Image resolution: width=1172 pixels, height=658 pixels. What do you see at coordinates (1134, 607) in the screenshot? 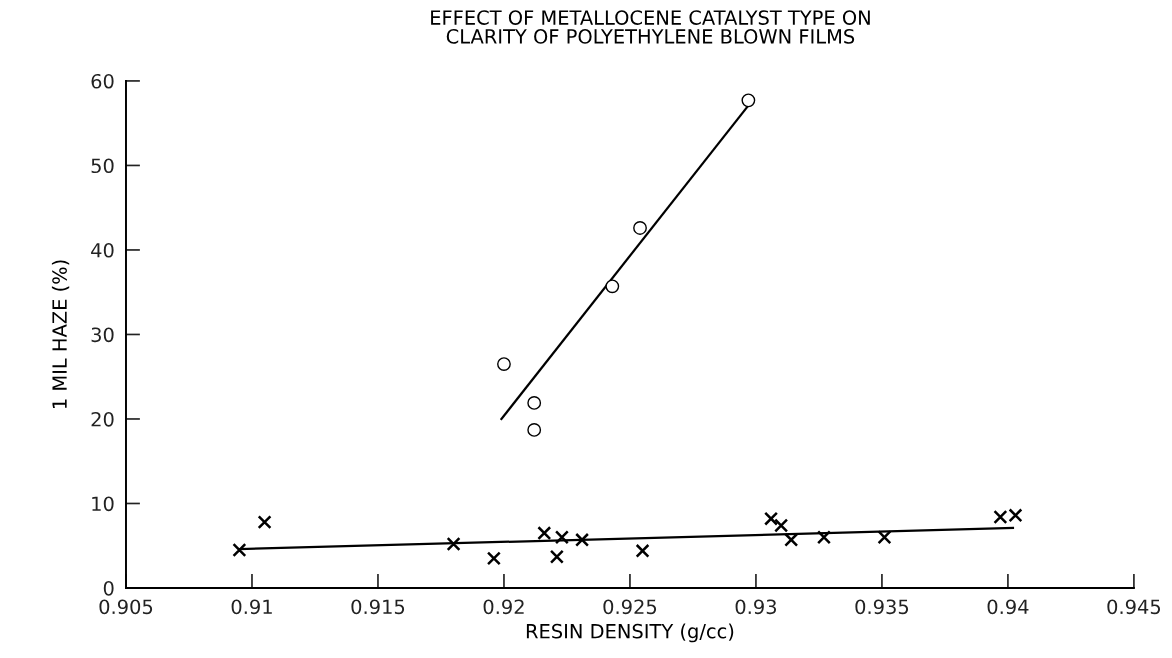
I see `x-tick-label: 0.945` at bounding box center [1134, 607].